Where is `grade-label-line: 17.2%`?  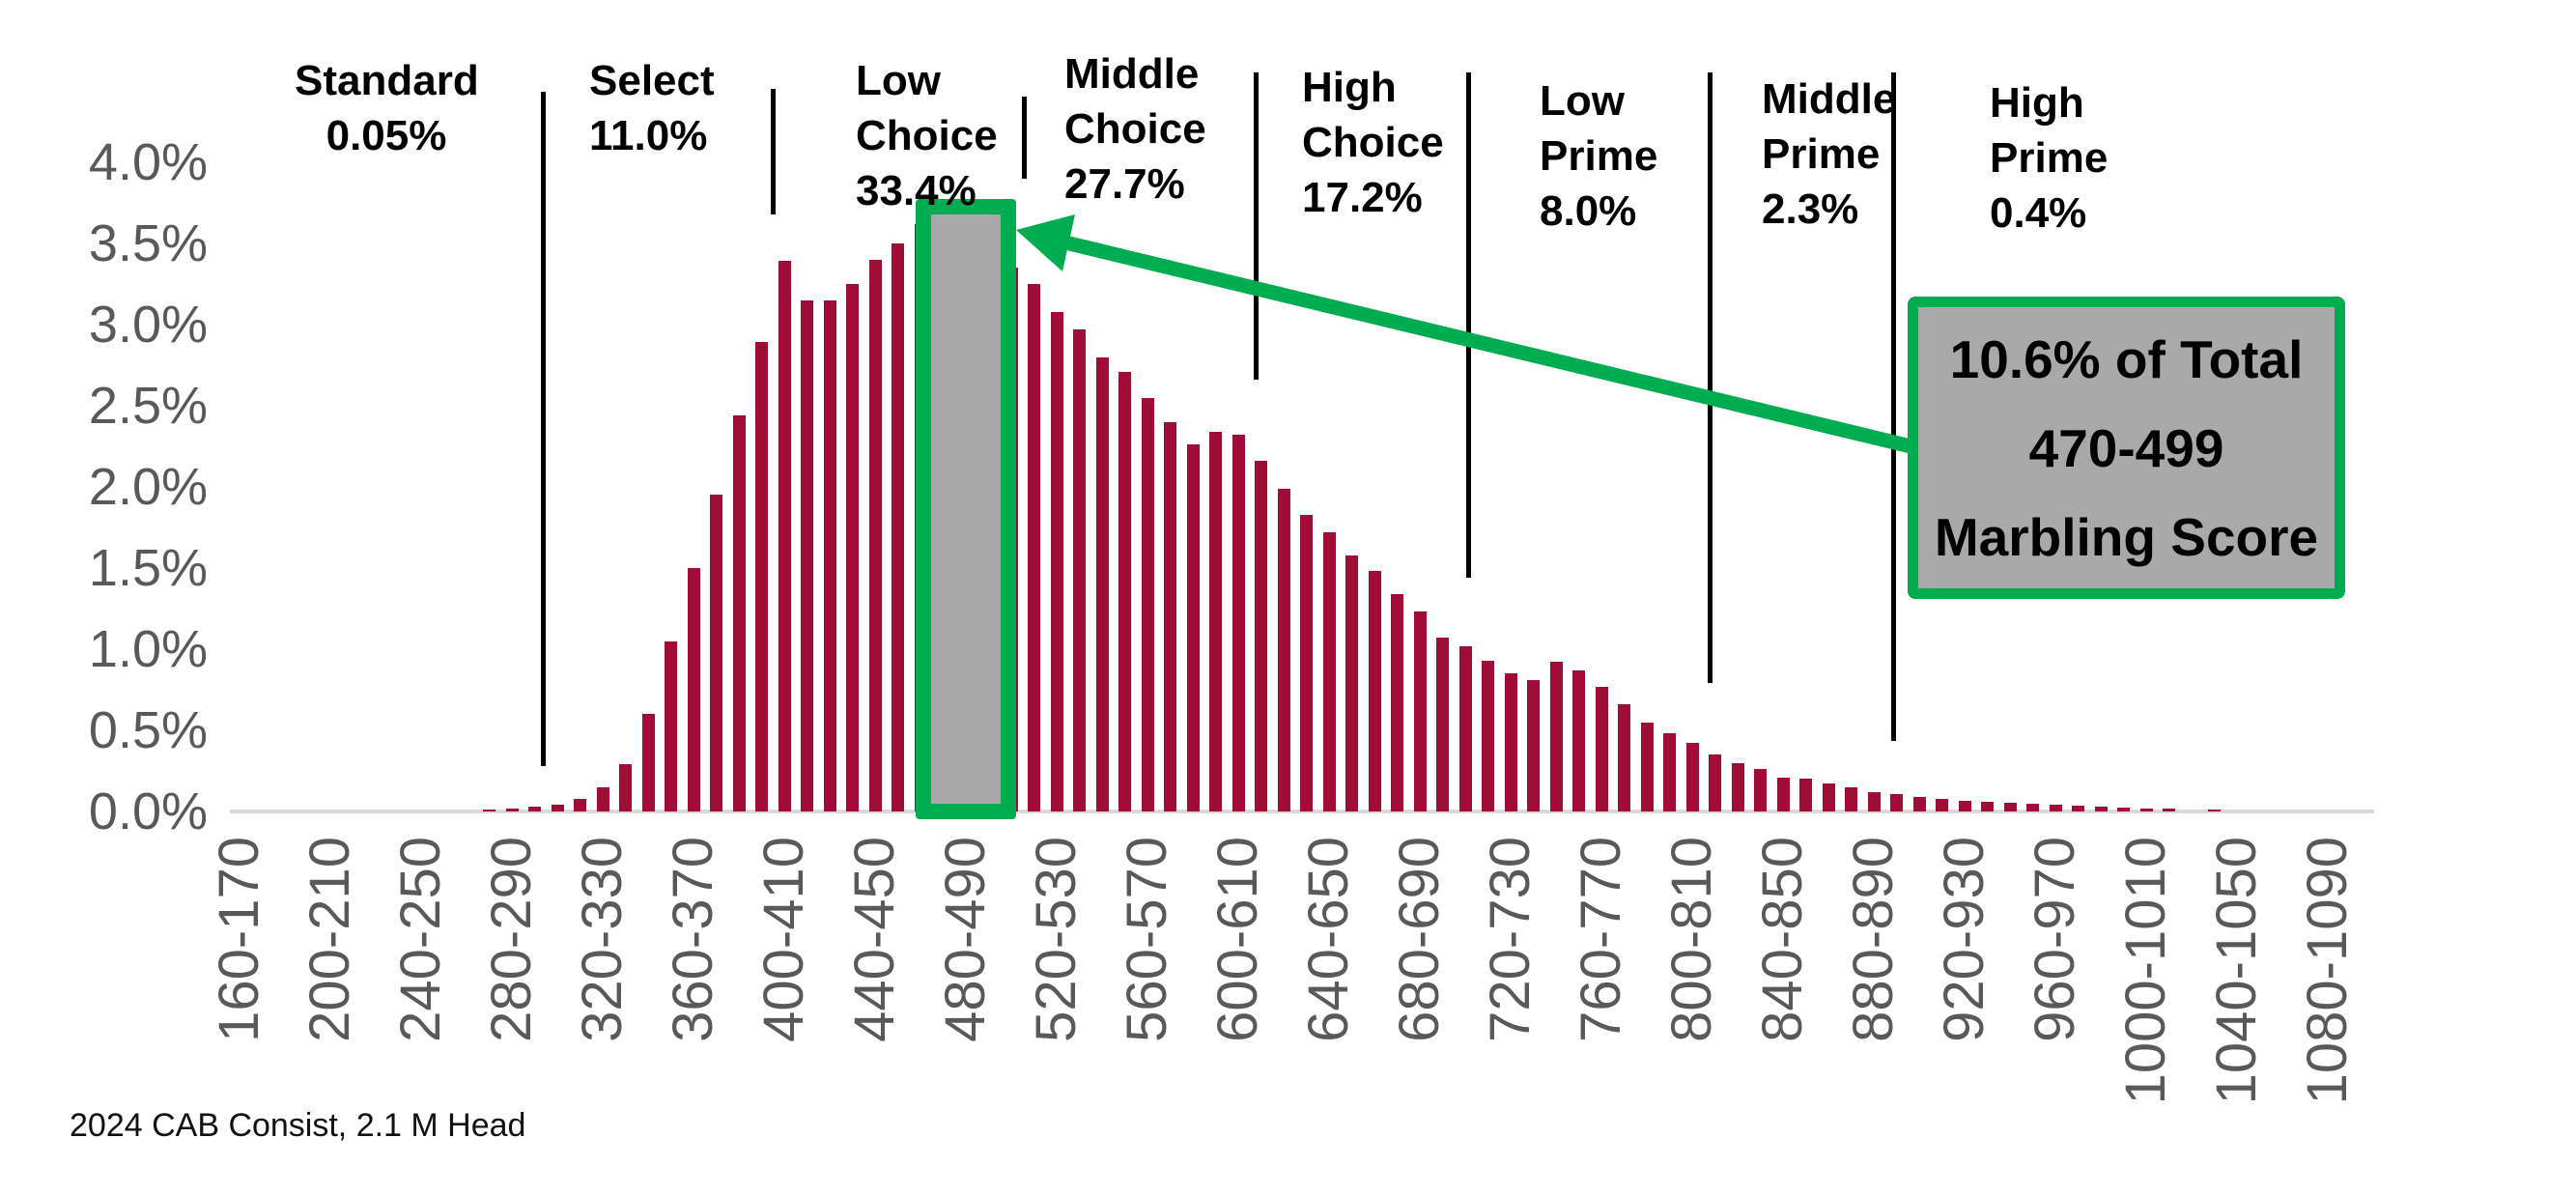 grade-label-line: 17.2% is located at coordinates (1362, 197).